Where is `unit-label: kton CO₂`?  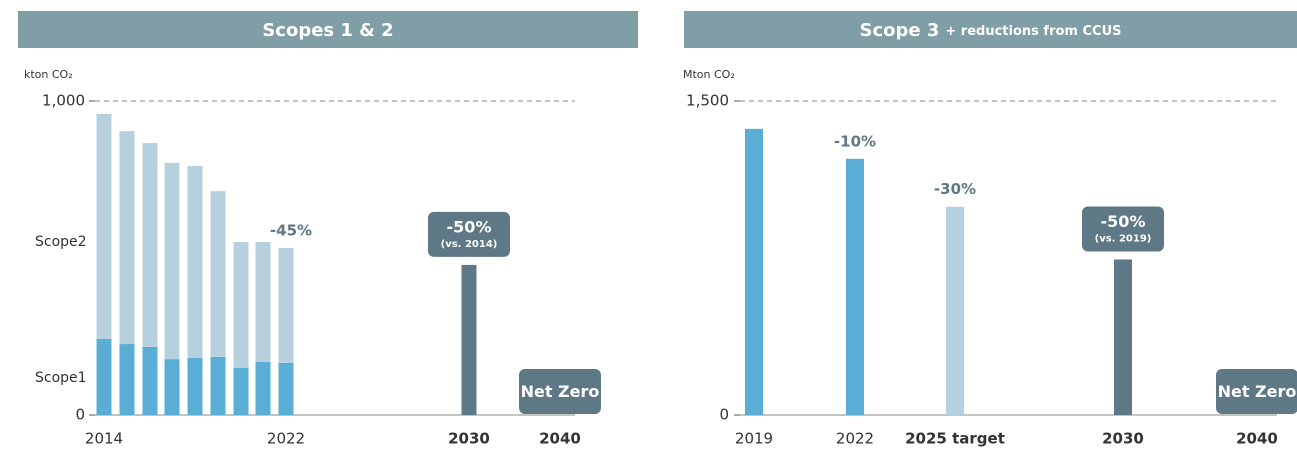
unit-label: kton CO₂ is located at coordinates (48, 74).